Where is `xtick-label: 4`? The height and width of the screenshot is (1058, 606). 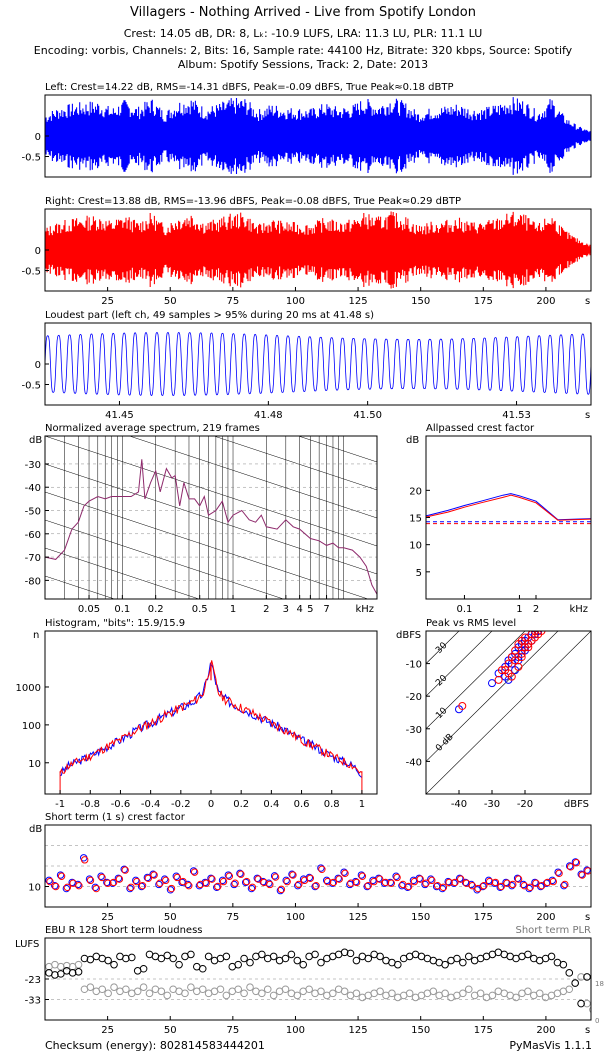
xtick-label: 4 is located at coordinates (299, 609).